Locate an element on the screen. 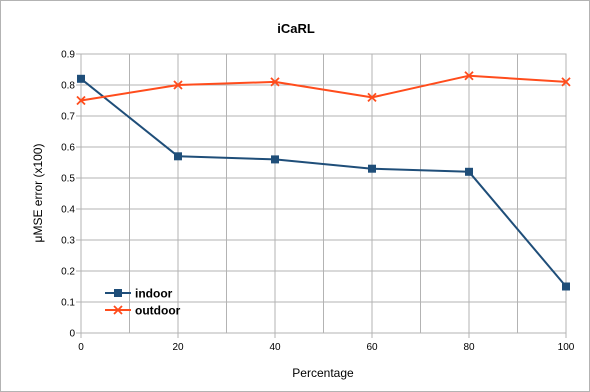  y-tick-label: 0.5 is located at coordinates (68, 179).